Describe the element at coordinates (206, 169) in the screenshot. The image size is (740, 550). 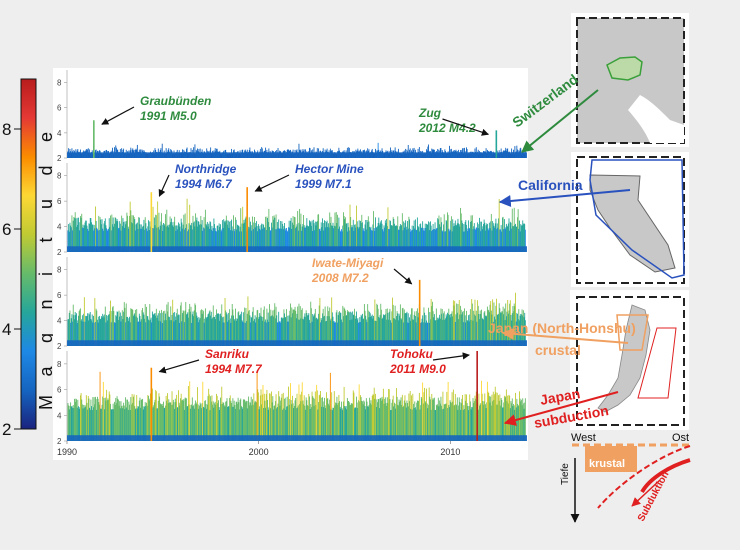
I see `event-name: Northridge` at that location.